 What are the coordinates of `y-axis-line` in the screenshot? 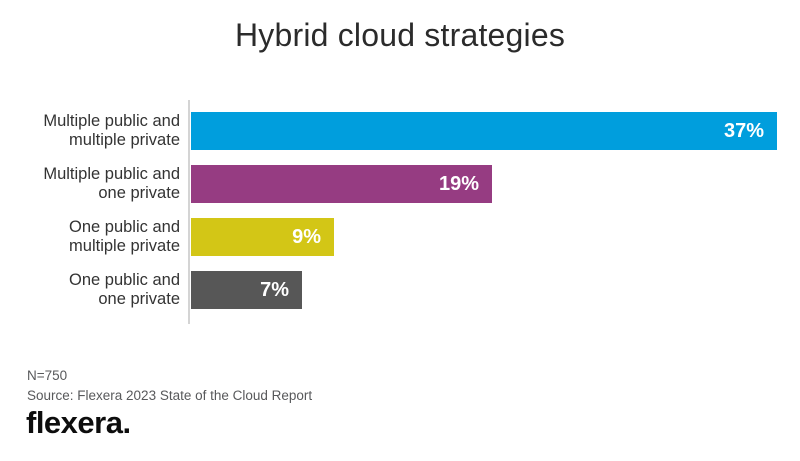 It's located at (189, 212).